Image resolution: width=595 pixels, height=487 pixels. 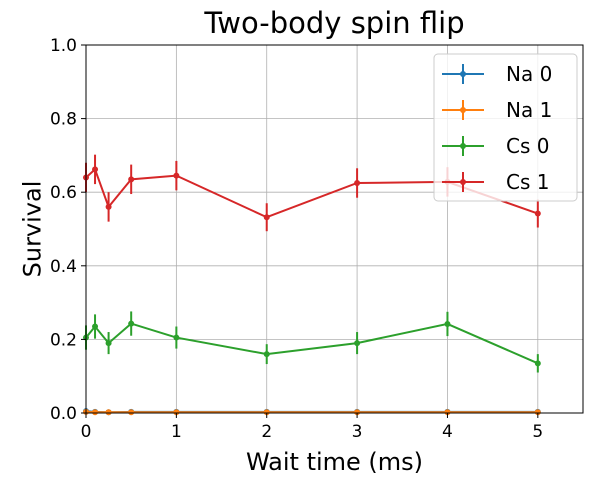 I want to click on y-tick-label: 1.0, so click(x=63, y=46).